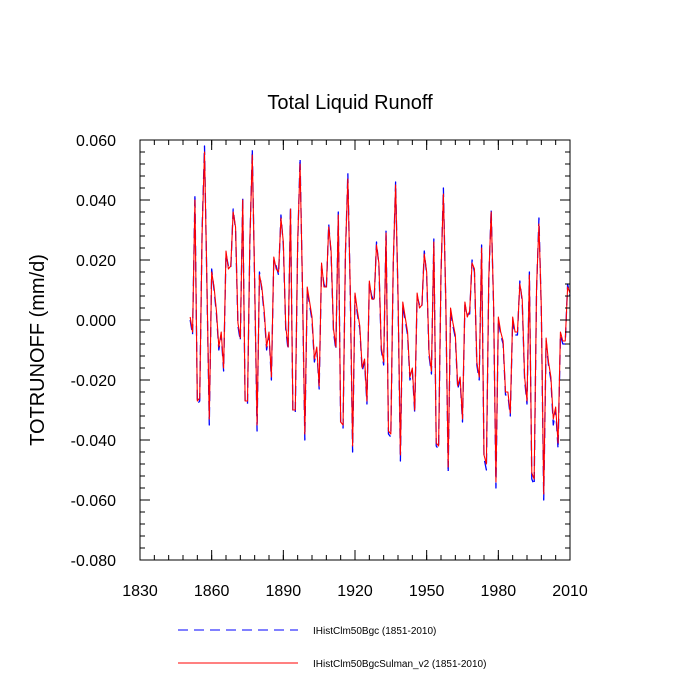 Image resolution: width=700 pixels, height=700 pixels. I want to click on x-tick-label: 1980, so click(499, 591).